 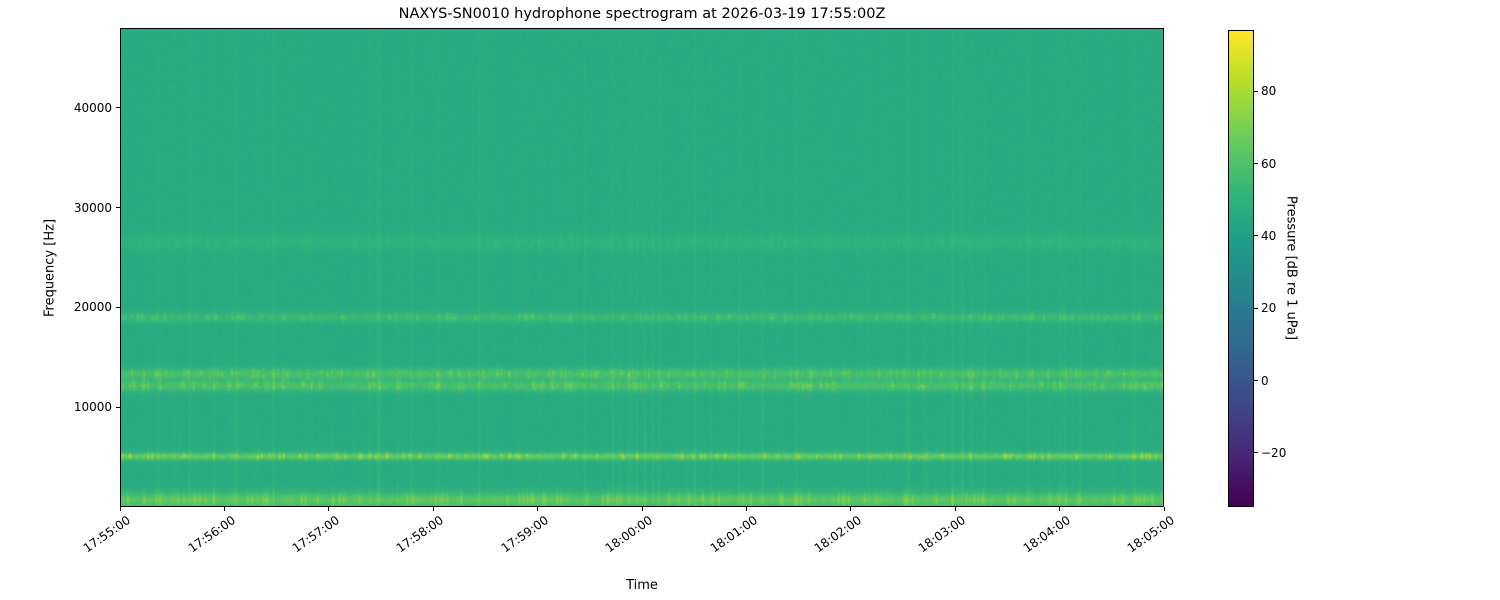 I want to click on colorbar-label: Pressure [dB re 1 uPa], so click(x=1291, y=268).